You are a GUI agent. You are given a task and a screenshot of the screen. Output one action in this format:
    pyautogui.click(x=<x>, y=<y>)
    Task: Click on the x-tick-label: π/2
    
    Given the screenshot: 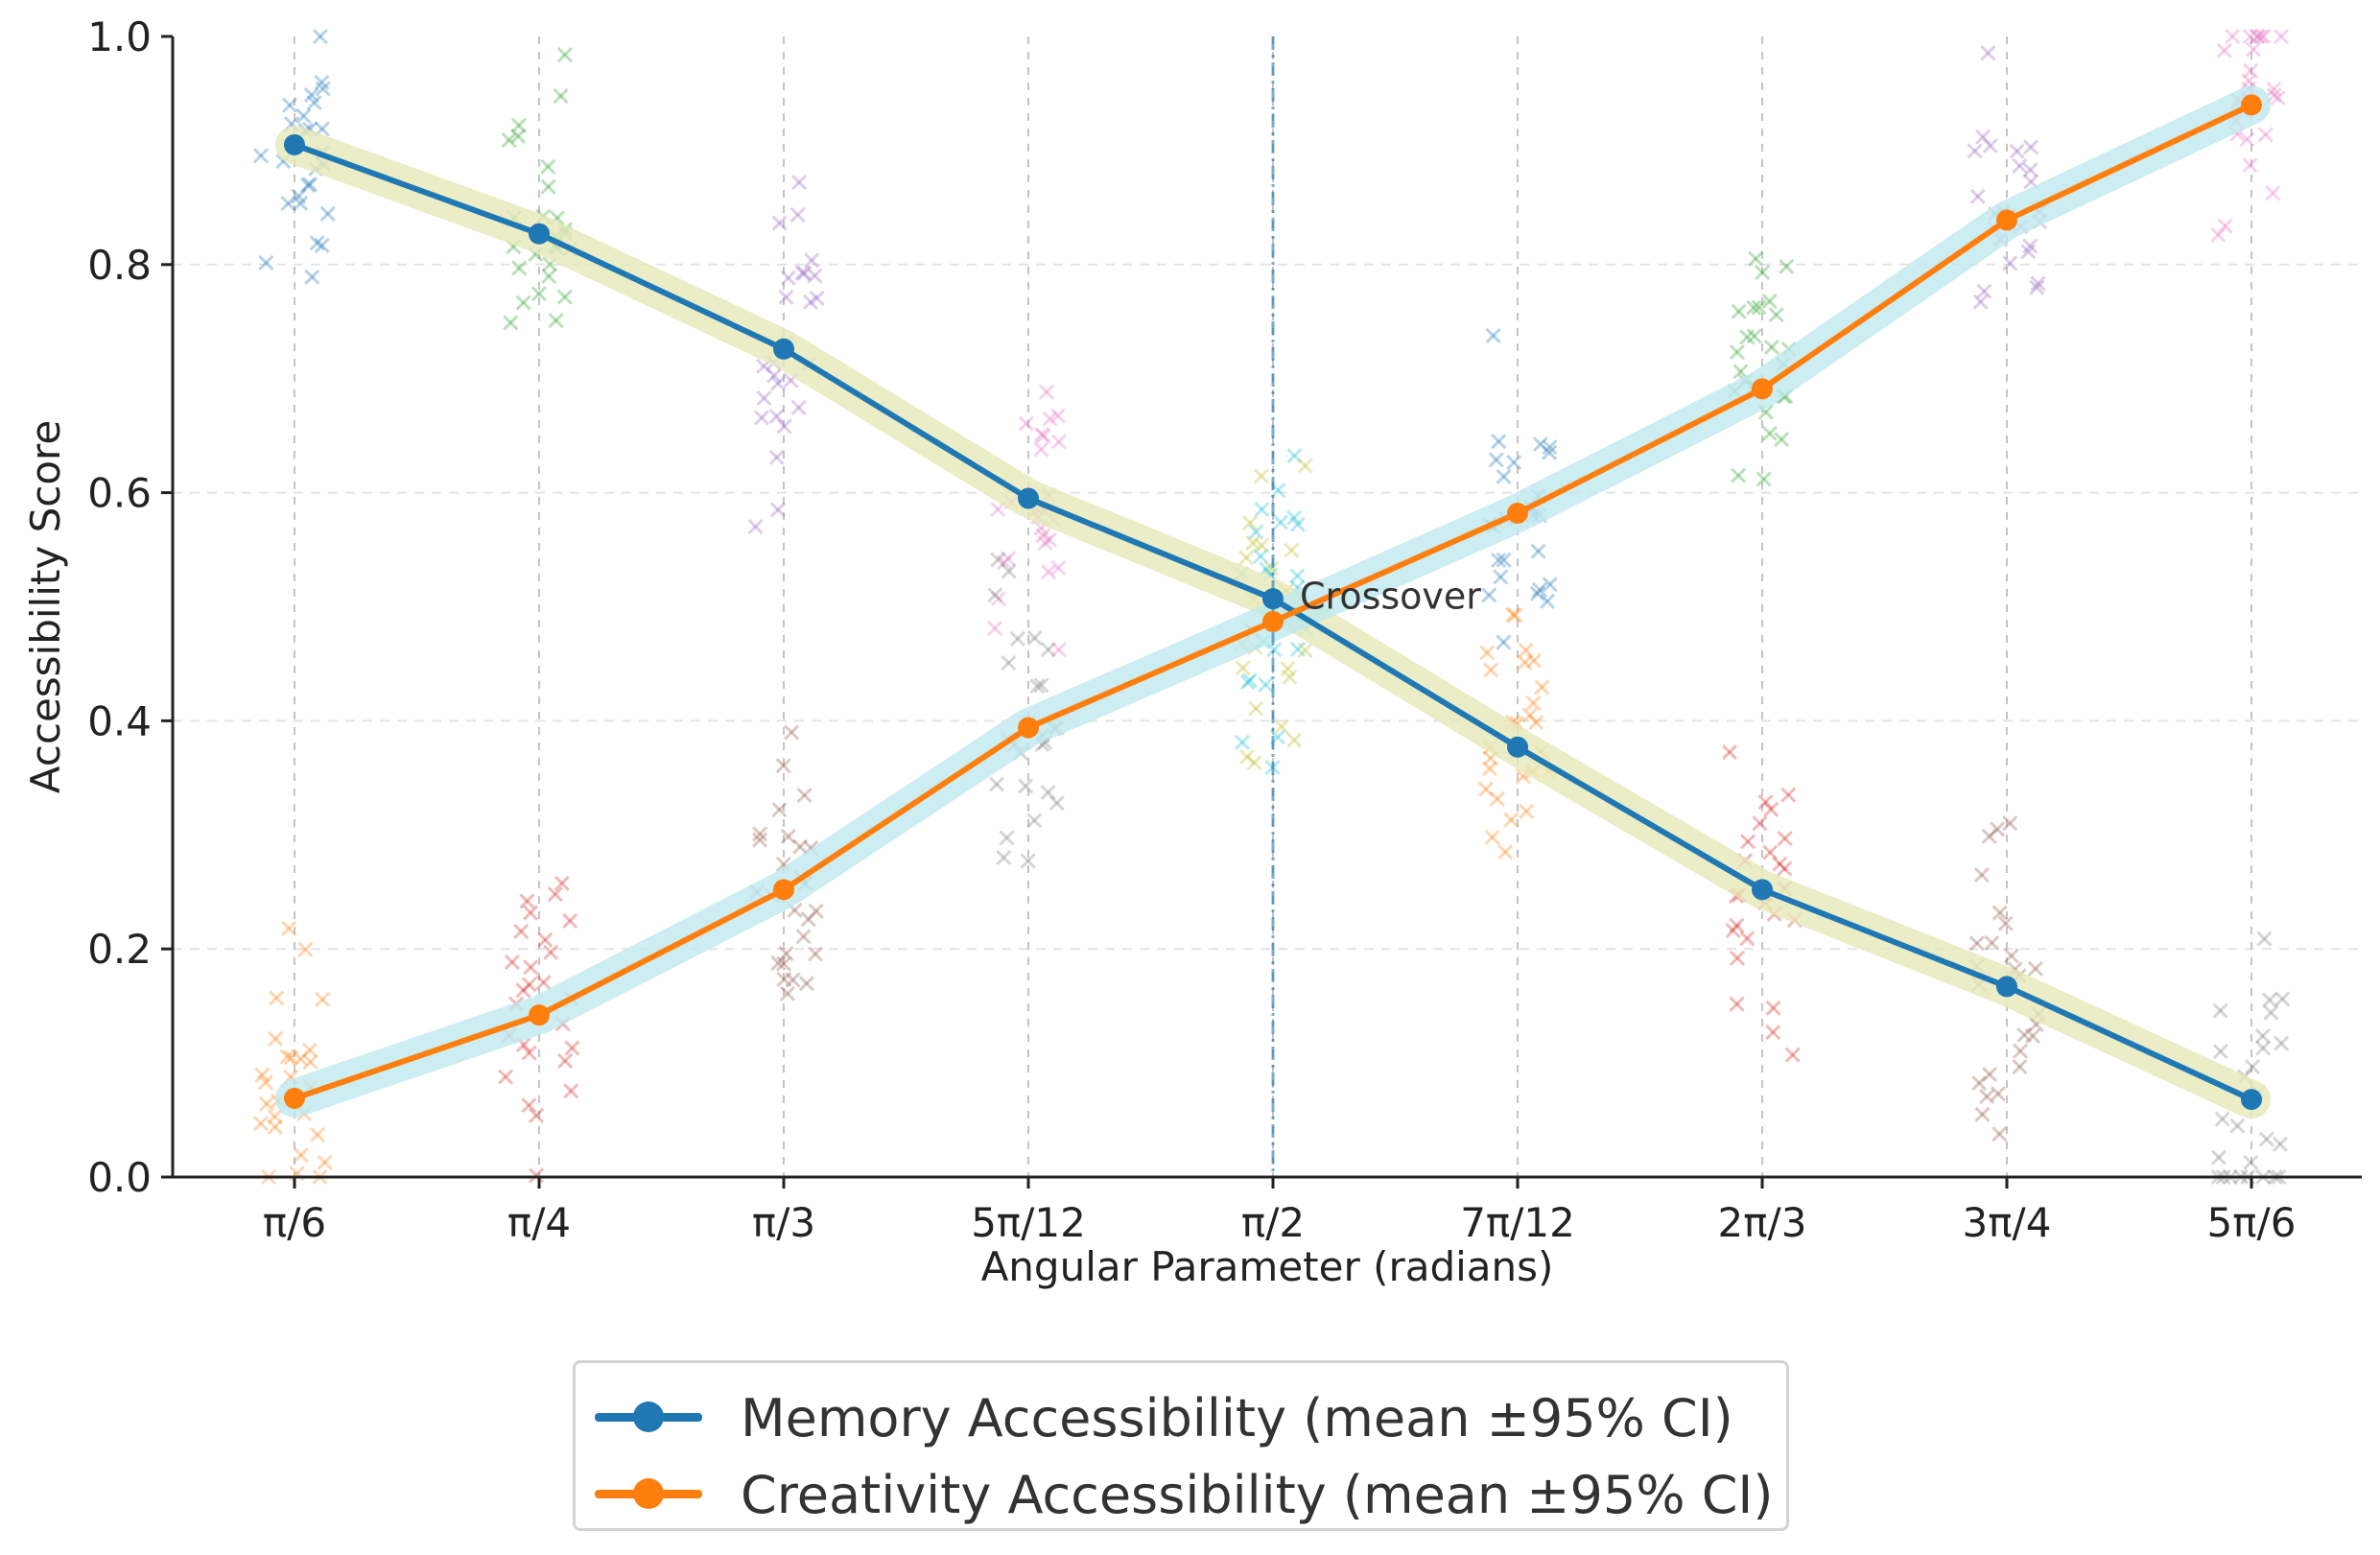 What is the action you would take?
    pyautogui.click(x=1273, y=1222)
    